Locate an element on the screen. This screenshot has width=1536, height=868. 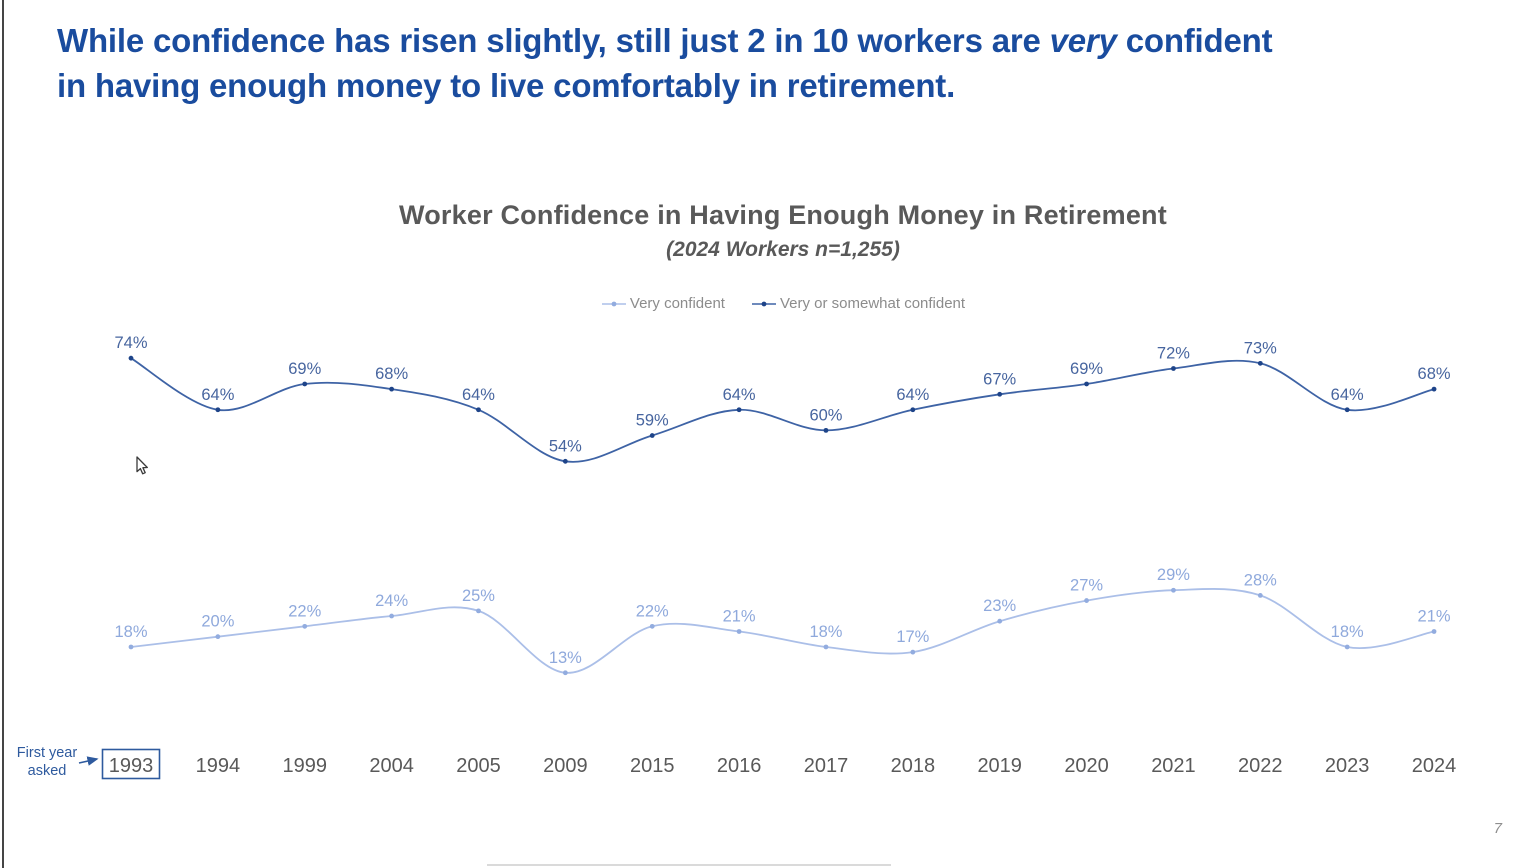
data-point-very-confident-2020 is located at coordinates (1086, 600).